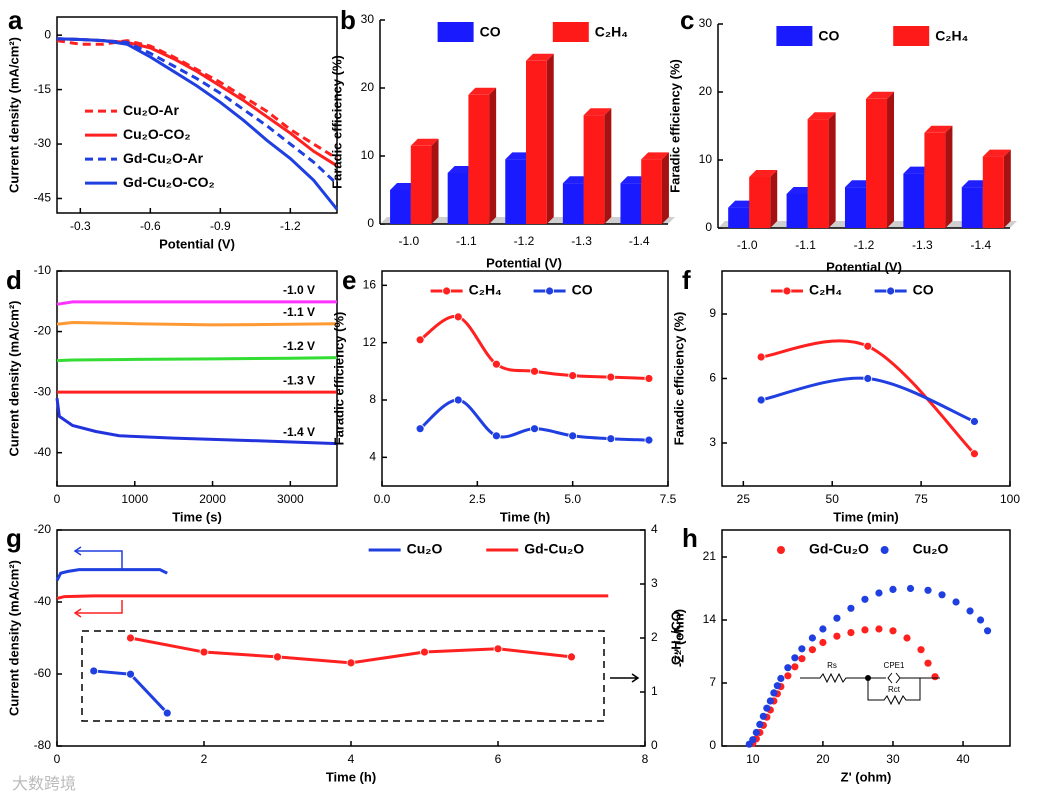 The height and width of the screenshot is (799, 1040). I want to click on y-tick-label: 4, so click(372, 457).